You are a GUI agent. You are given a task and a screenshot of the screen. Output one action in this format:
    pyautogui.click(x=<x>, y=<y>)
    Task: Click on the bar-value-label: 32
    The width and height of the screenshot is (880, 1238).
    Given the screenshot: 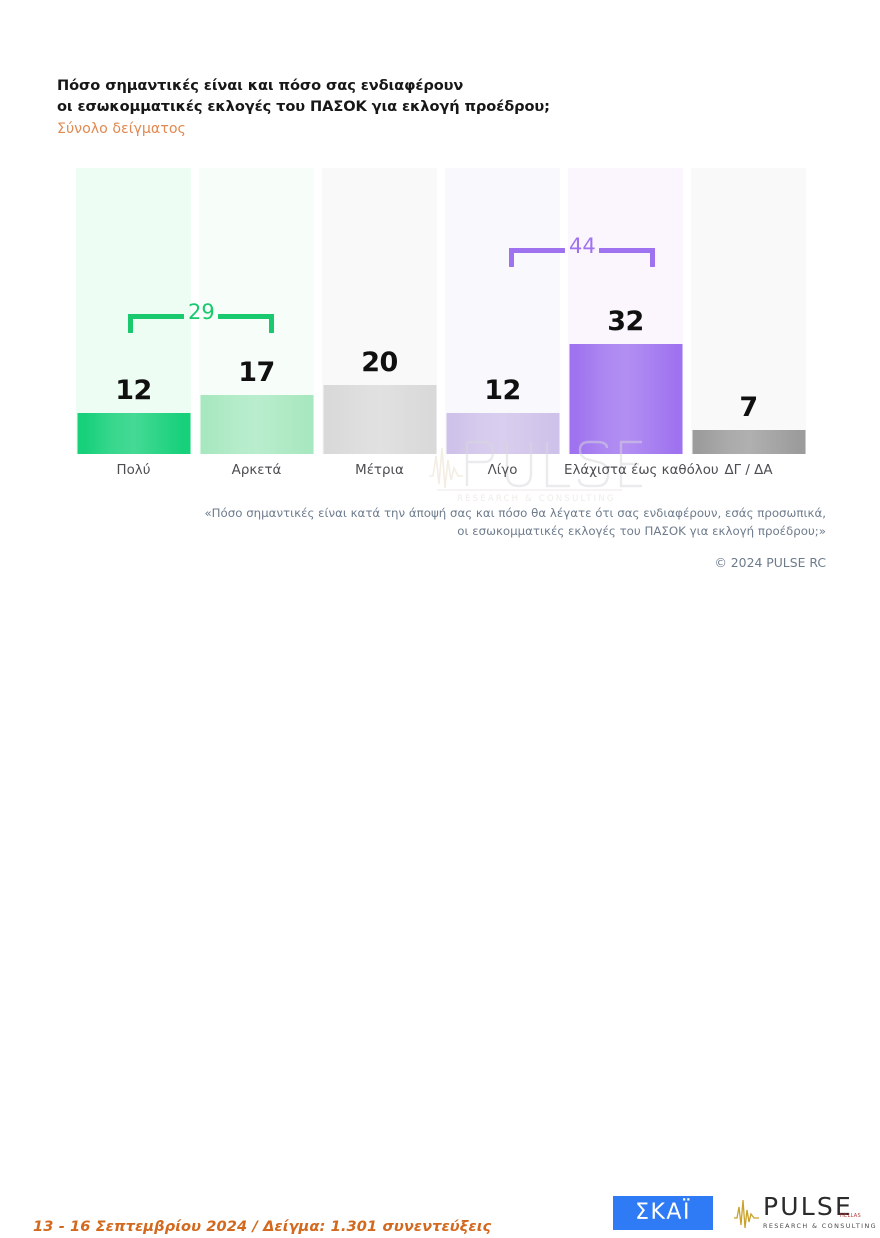 What is the action you would take?
    pyautogui.click(x=625, y=321)
    